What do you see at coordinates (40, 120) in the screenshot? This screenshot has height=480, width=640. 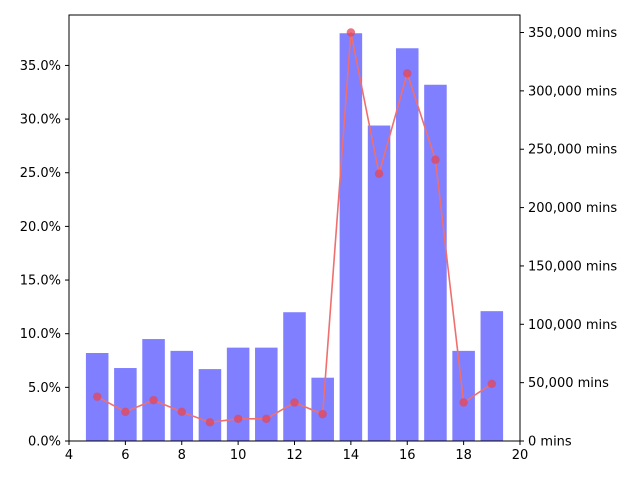 I see `y-left-tick-label: 30.0%` at bounding box center [40, 120].